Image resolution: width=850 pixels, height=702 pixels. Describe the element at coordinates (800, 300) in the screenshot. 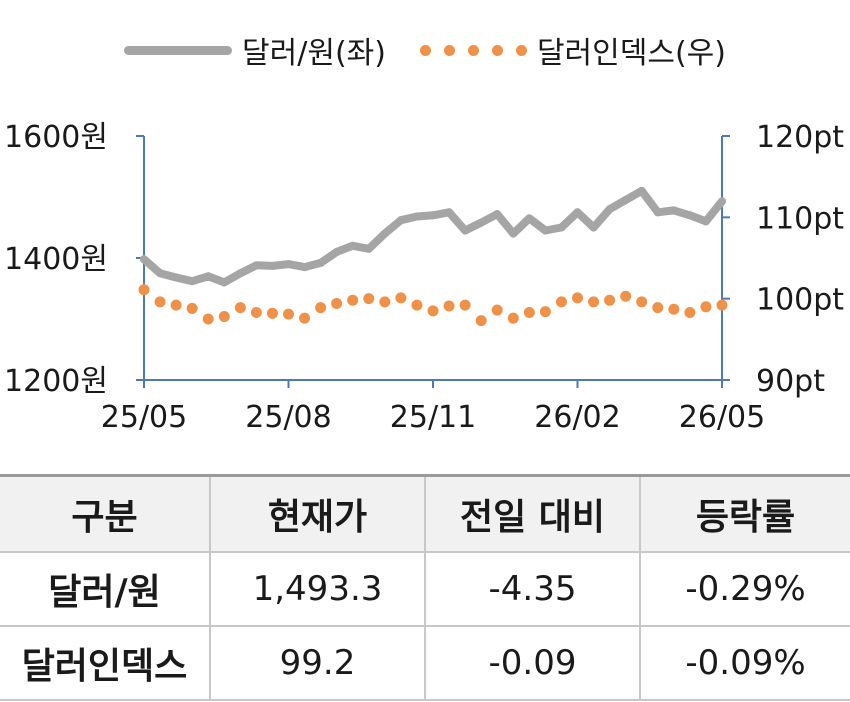

I see `right-axis-tick-label: 100pt` at that location.